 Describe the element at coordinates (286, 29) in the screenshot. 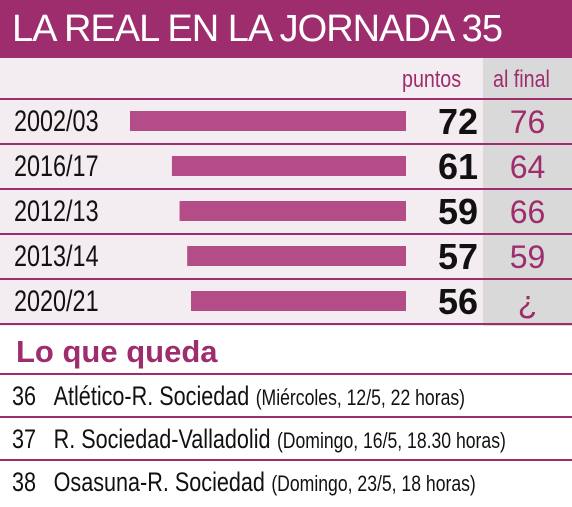

I see `chart-title: LA REAL EN LA JORNADA 35` at that location.